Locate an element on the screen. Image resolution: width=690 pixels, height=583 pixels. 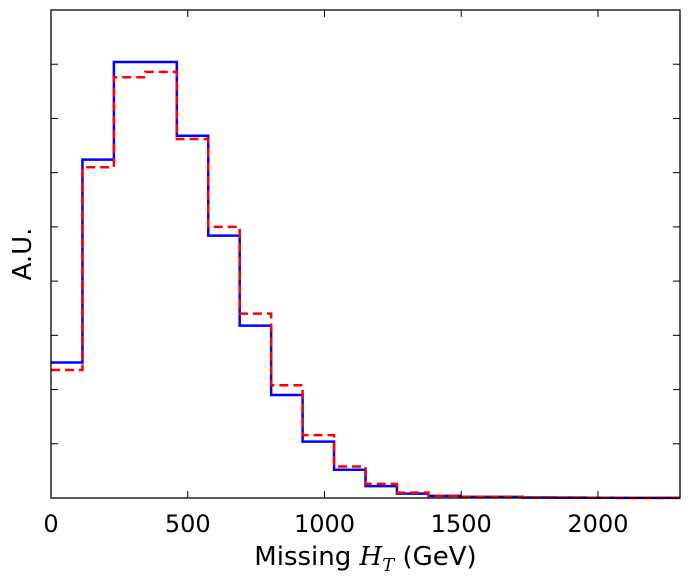
x-tick-label: 0 is located at coordinates (50, 524).